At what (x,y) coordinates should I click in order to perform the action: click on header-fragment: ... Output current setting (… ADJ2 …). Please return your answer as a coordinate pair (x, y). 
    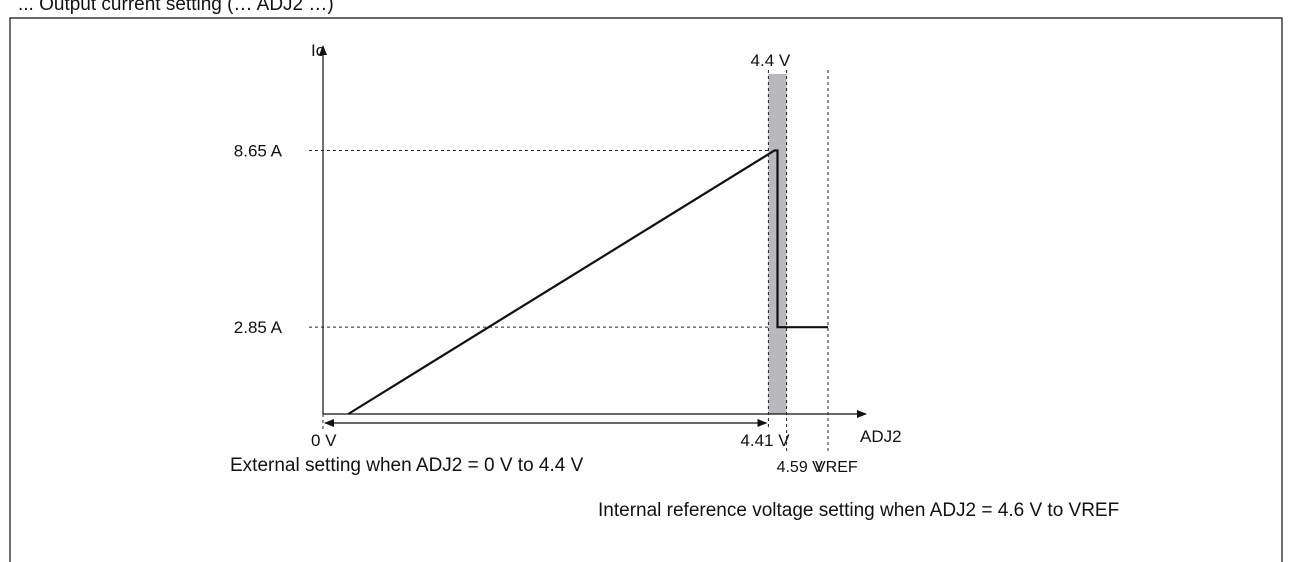
    Looking at the image, I should click on (176, 7).